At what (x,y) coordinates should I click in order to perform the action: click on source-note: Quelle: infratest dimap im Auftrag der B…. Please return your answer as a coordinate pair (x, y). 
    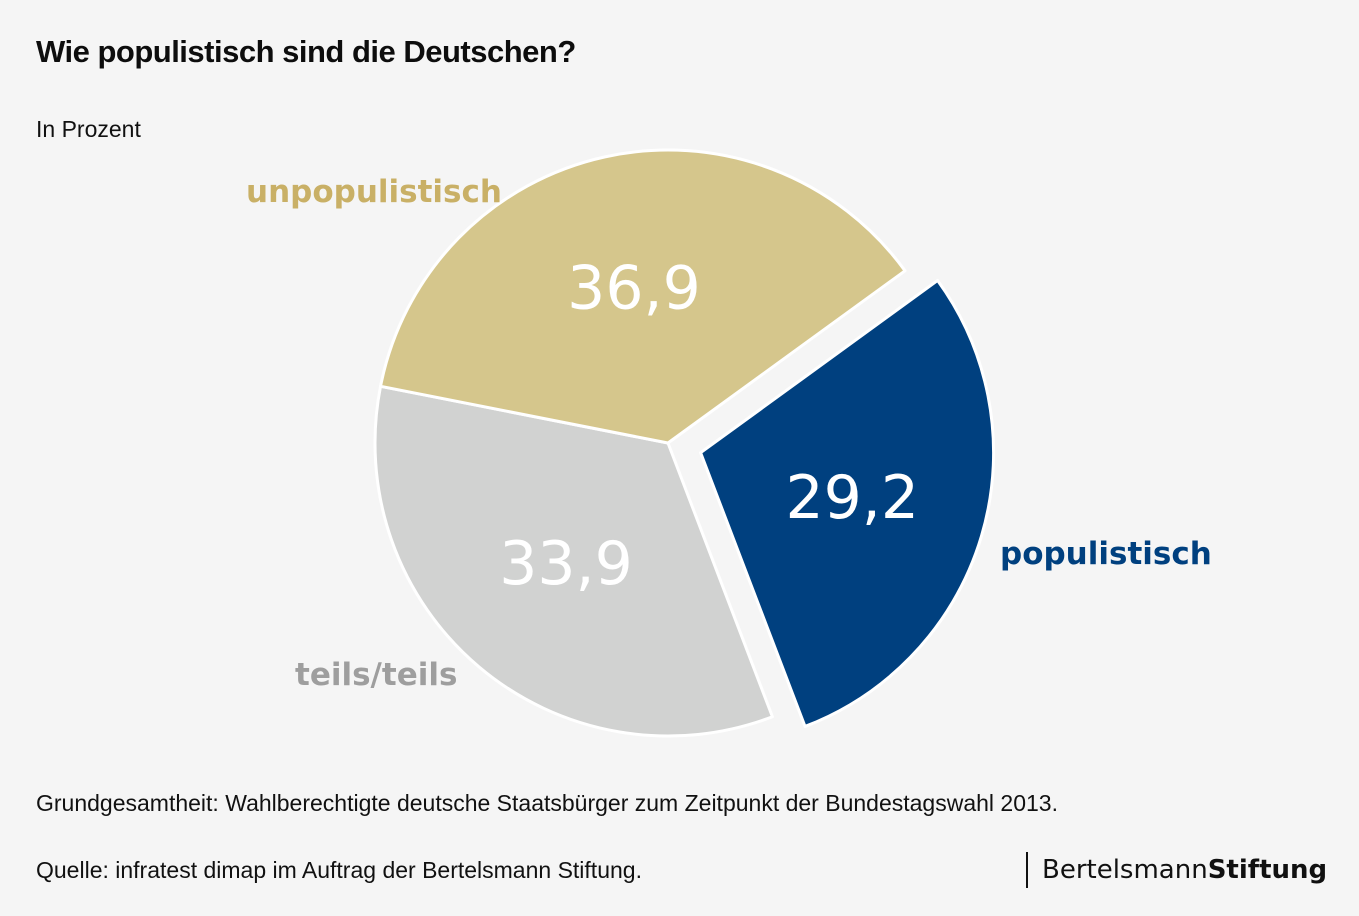
    Looking at the image, I should click on (339, 870).